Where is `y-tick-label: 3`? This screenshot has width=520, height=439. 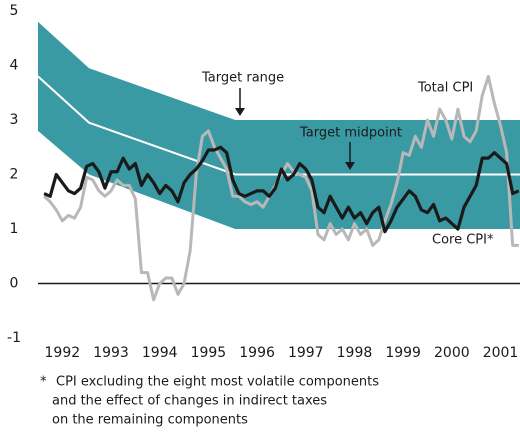
y-tick-label: 3 is located at coordinates (14, 120).